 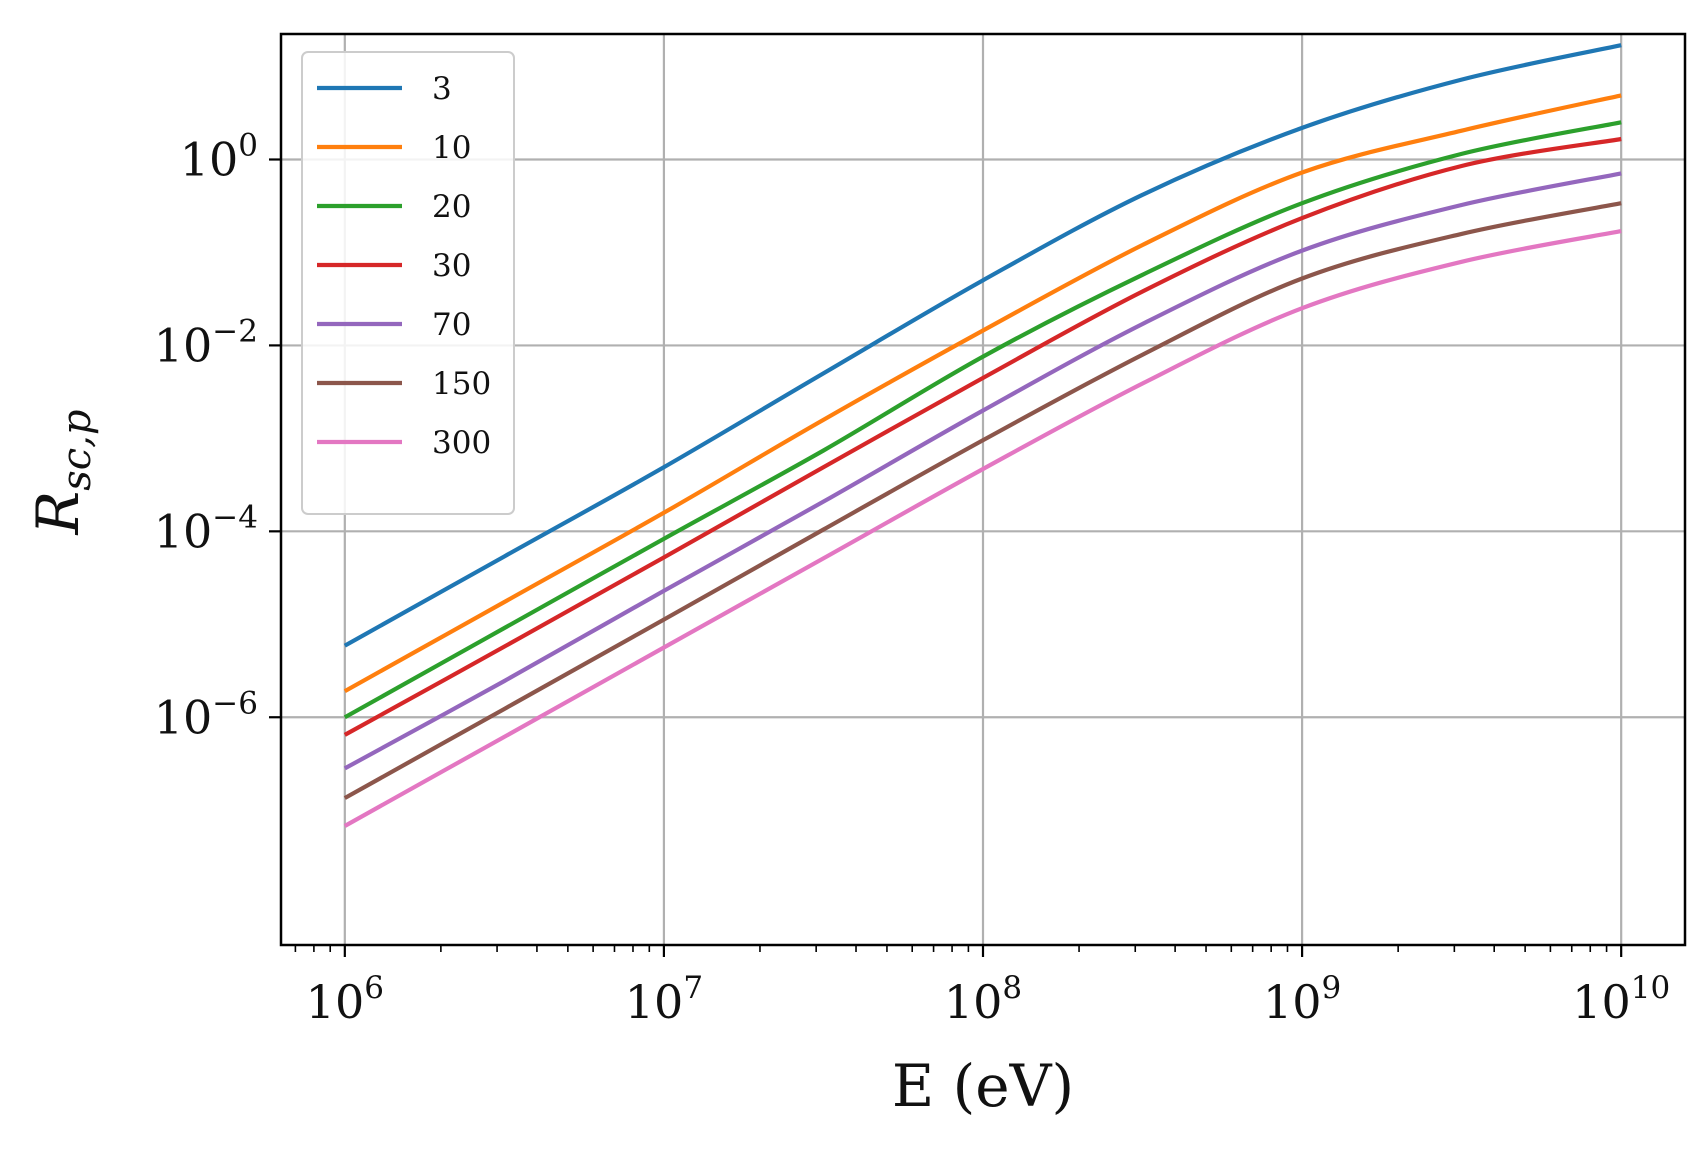 What do you see at coordinates (951, 948) in the screenshot?
I see `x-minor-ticks` at bounding box center [951, 948].